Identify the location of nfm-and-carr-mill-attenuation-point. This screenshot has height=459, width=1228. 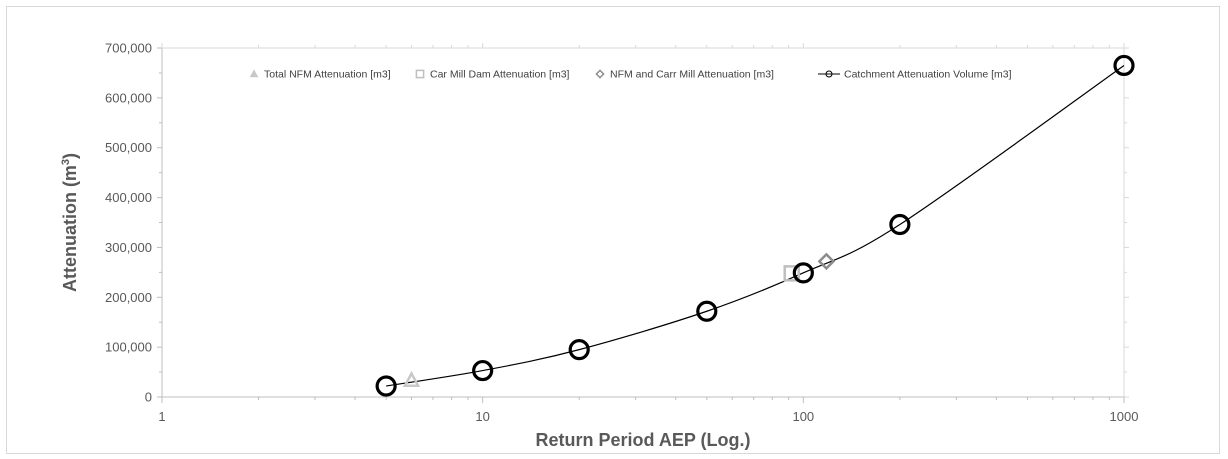
(826, 261).